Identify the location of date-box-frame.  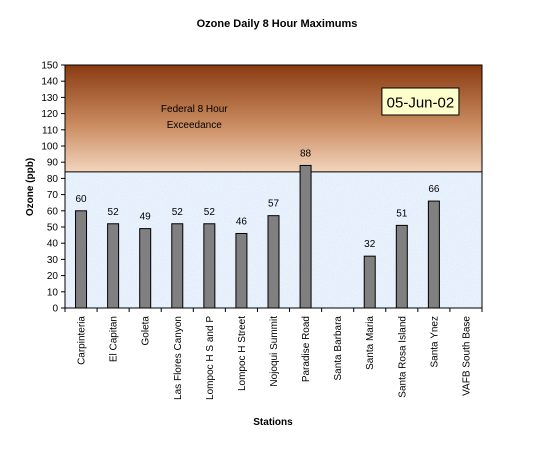
(420, 101).